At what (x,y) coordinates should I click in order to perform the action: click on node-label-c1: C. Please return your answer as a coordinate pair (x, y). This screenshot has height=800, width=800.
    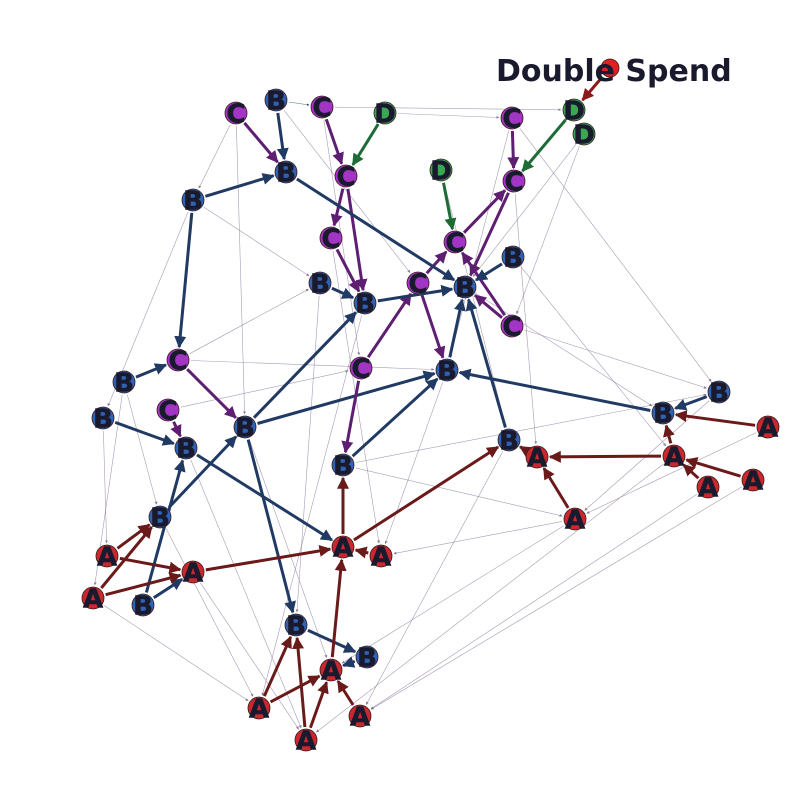
    Looking at the image, I should click on (235, 115).